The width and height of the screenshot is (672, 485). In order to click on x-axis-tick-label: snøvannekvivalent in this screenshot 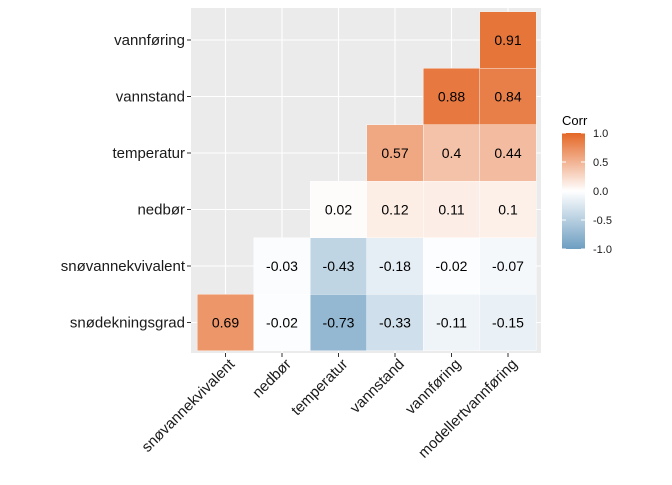, I will do `click(188, 405)`.